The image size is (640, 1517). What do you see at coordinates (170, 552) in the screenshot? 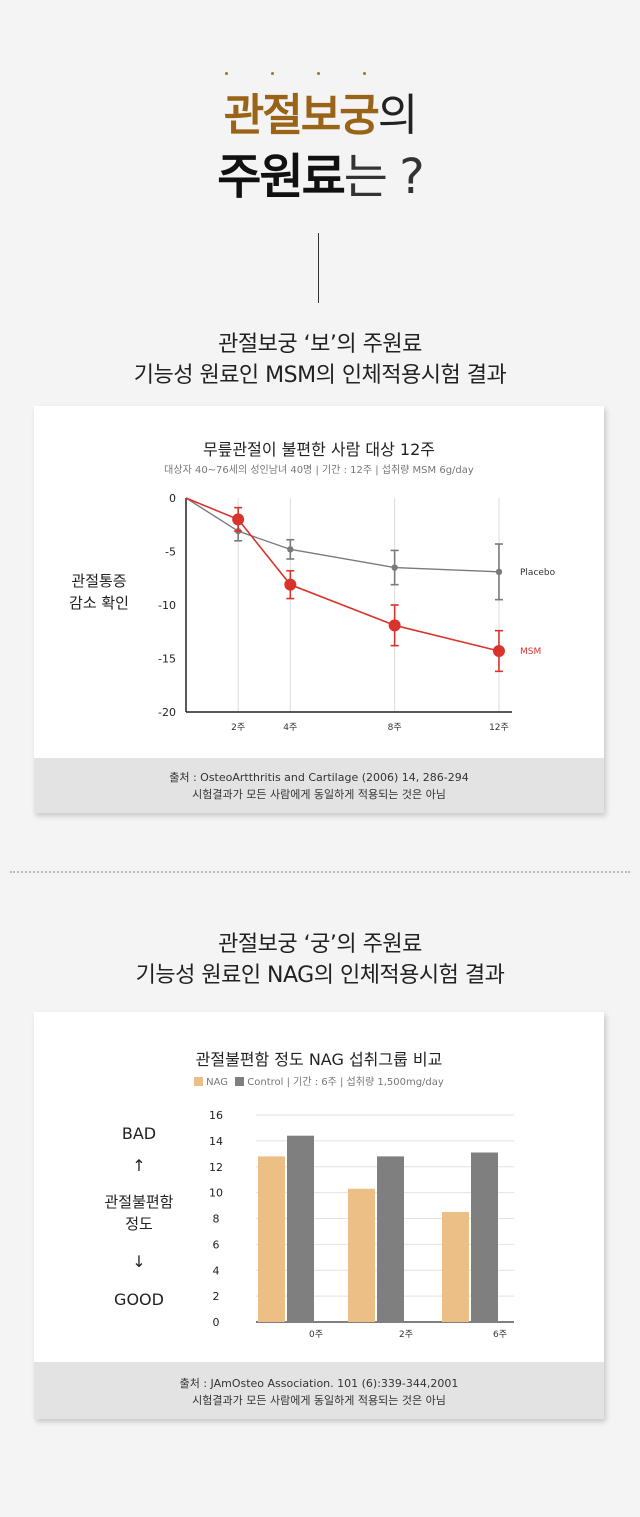
I see `y-tick-label: -5` at bounding box center [170, 552].